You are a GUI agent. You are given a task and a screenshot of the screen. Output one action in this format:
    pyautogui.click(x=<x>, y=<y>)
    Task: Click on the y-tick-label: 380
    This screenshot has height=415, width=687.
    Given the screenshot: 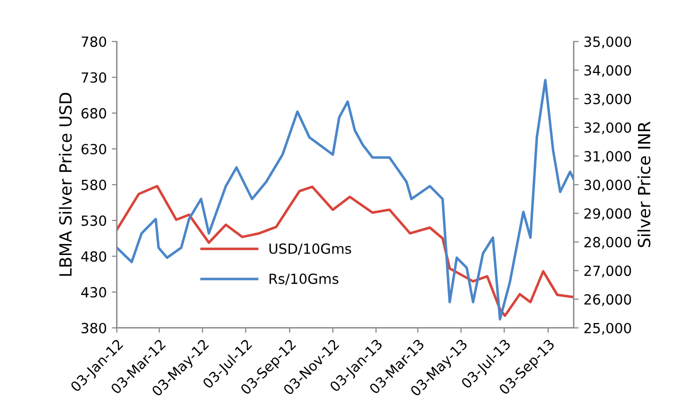 What is the action you would take?
    pyautogui.click(x=94, y=328)
    